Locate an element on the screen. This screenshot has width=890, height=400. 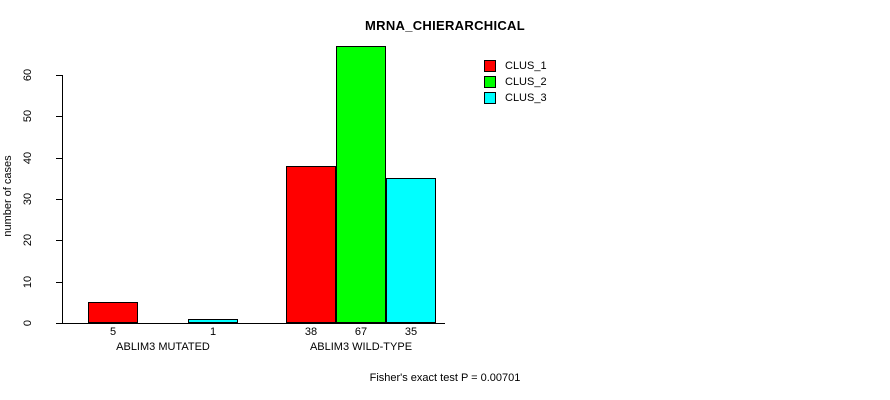
bar-value-label: 1 is located at coordinates (213, 332).